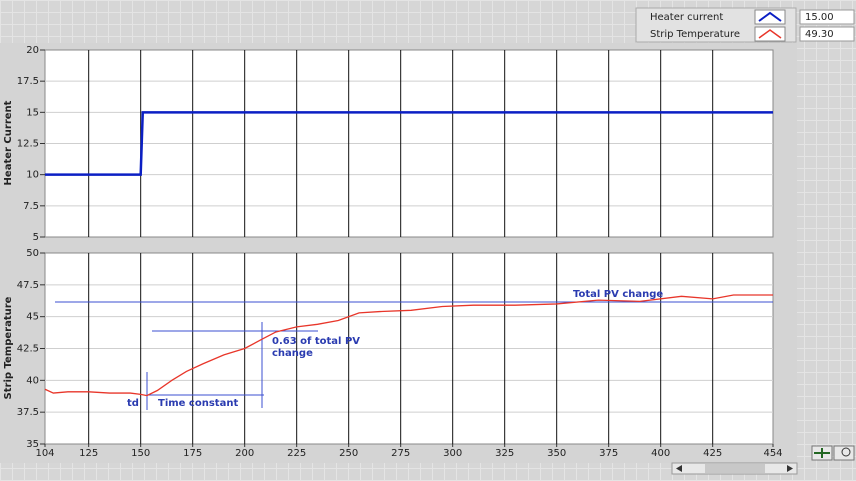 The height and width of the screenshot is (481, 856). What do you see at coordinates (32, 253) in the screenshot?
I see `y-tick-label: 50` at bounding box center [32, 253].